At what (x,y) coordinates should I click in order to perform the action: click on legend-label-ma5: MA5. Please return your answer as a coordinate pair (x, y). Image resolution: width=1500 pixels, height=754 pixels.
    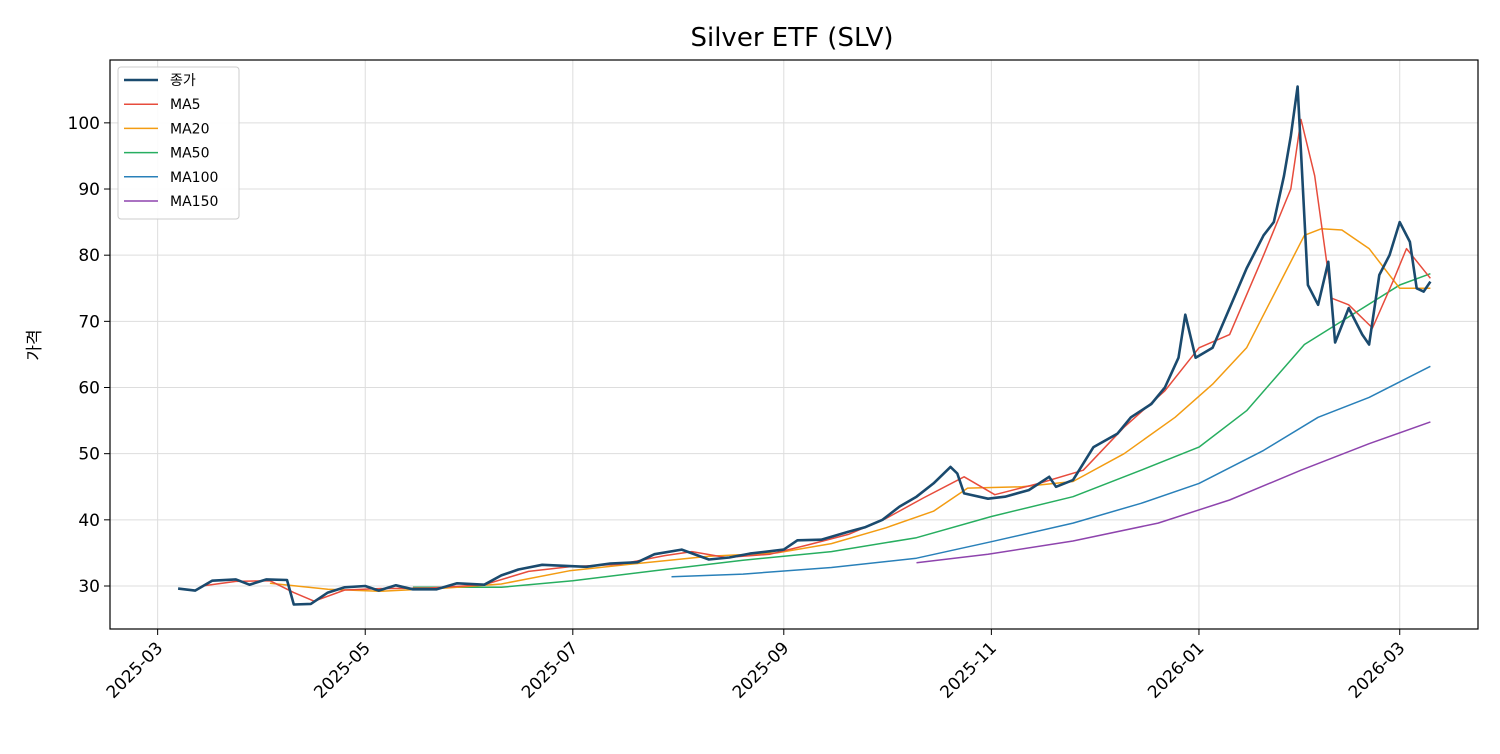
    Looking at the image, I should click on (185, 105).